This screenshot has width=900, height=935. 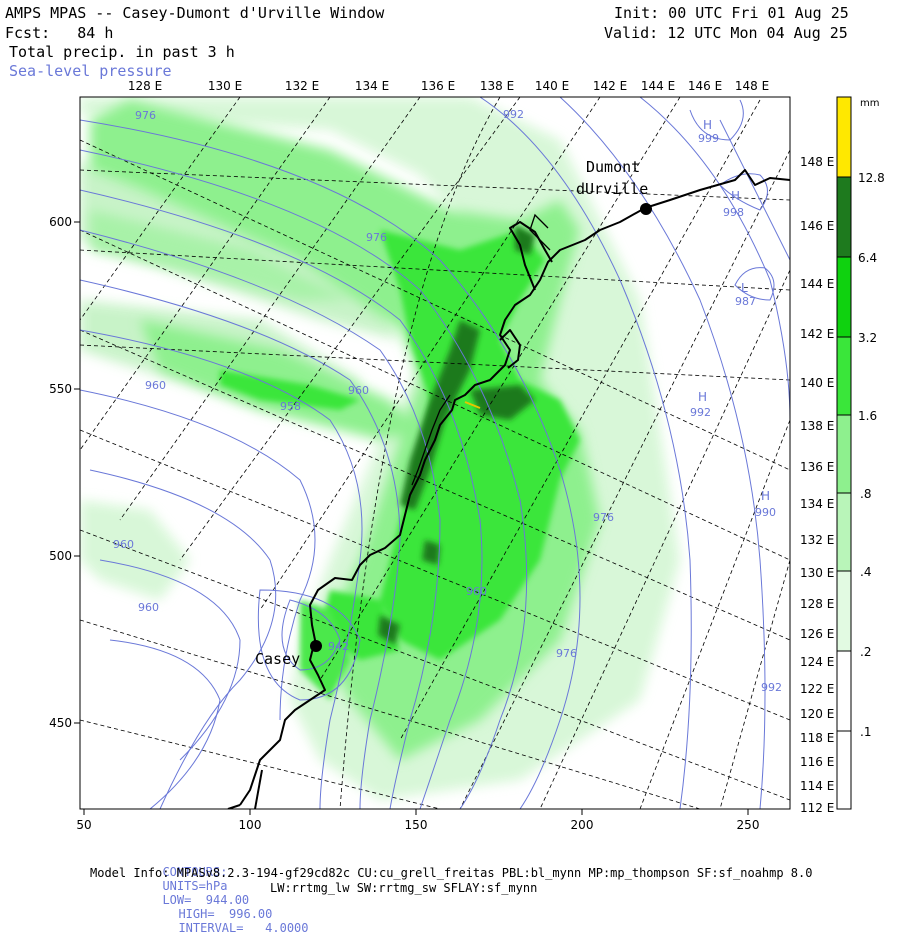 What do you see at coordinates (731, 13) in the screenshot?
I see `init-time: Init: 00 UTC Fri 01 Aug 25` at bounding box center [731, 13].